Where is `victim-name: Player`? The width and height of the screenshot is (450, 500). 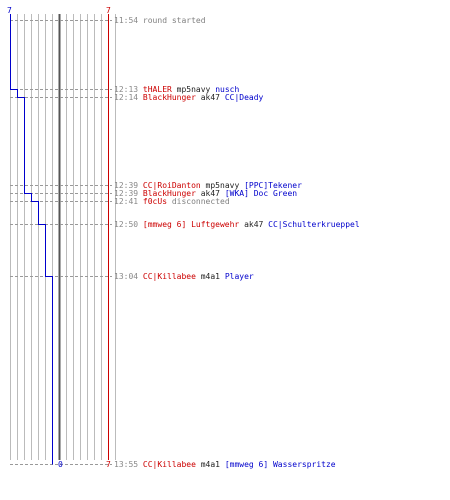 victim-name: Player is located at coordinates (239, 276).